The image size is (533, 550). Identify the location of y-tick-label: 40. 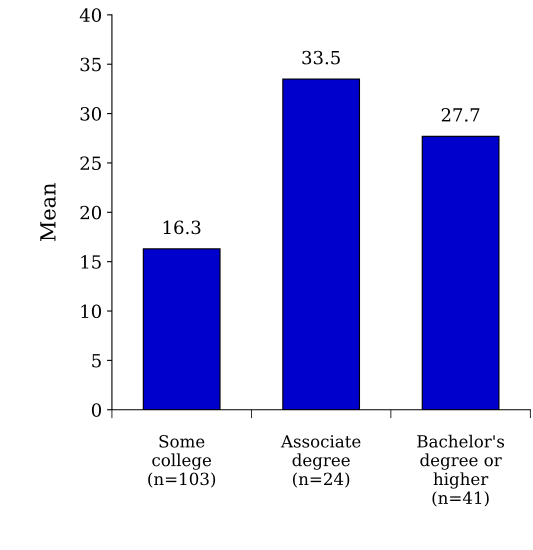
(91, 15).